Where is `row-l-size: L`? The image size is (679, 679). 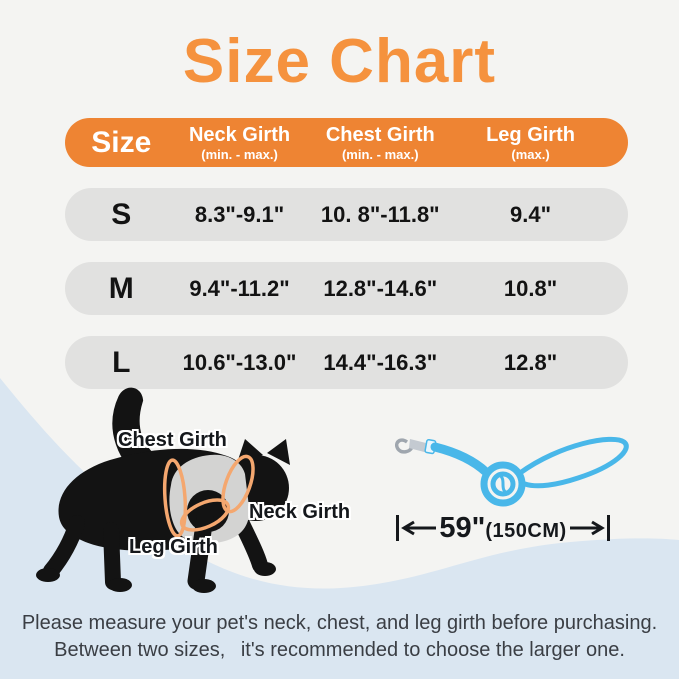 row-l-size: L is located at coordinates (121, 362).